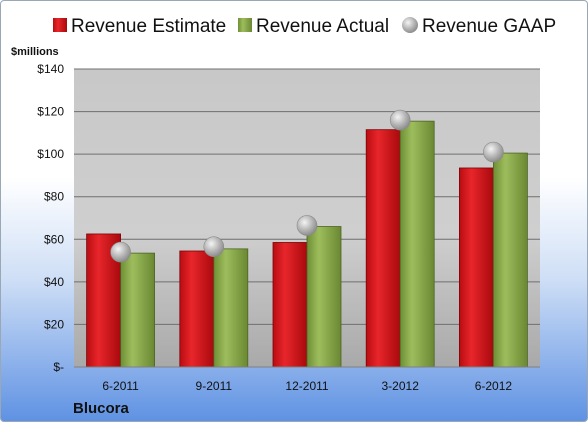  What do you see at coordinates (54, 282) in the screenshot?
I see `y-tick-label: $40` at bounding box center [54, 282].